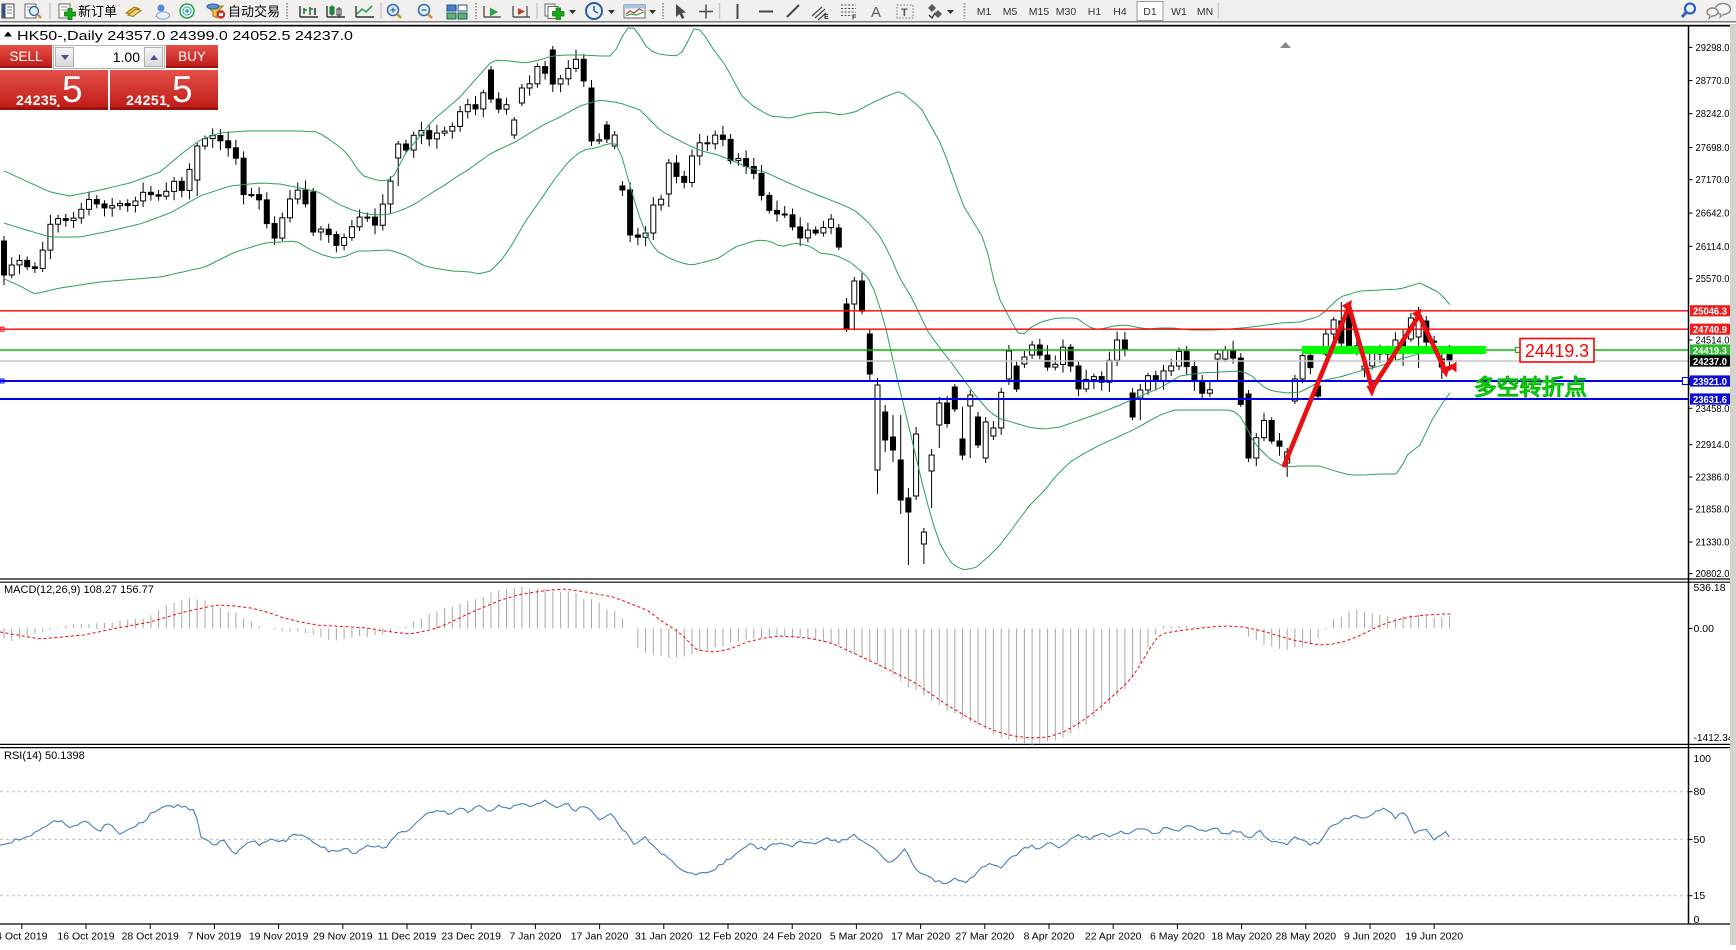  I want to click on svg-text: 28242.0, so click(1713, 114).